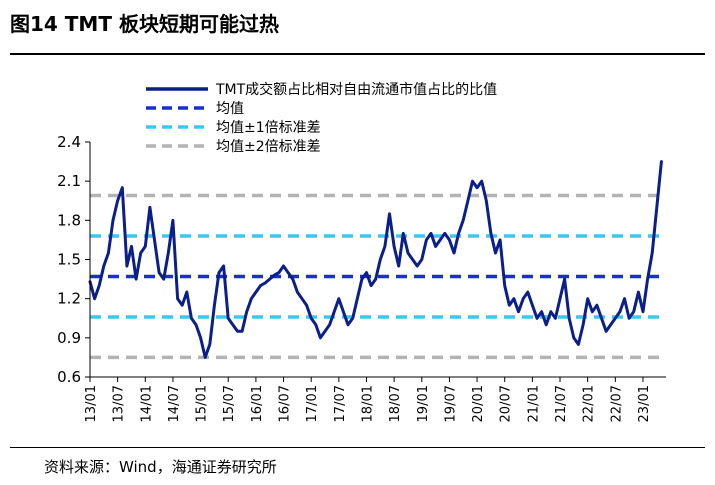  What do you see at coordinates (395, 403) in the screenshot?
I see `x-tick-label: 18/07` at bounding box center [395, 403].